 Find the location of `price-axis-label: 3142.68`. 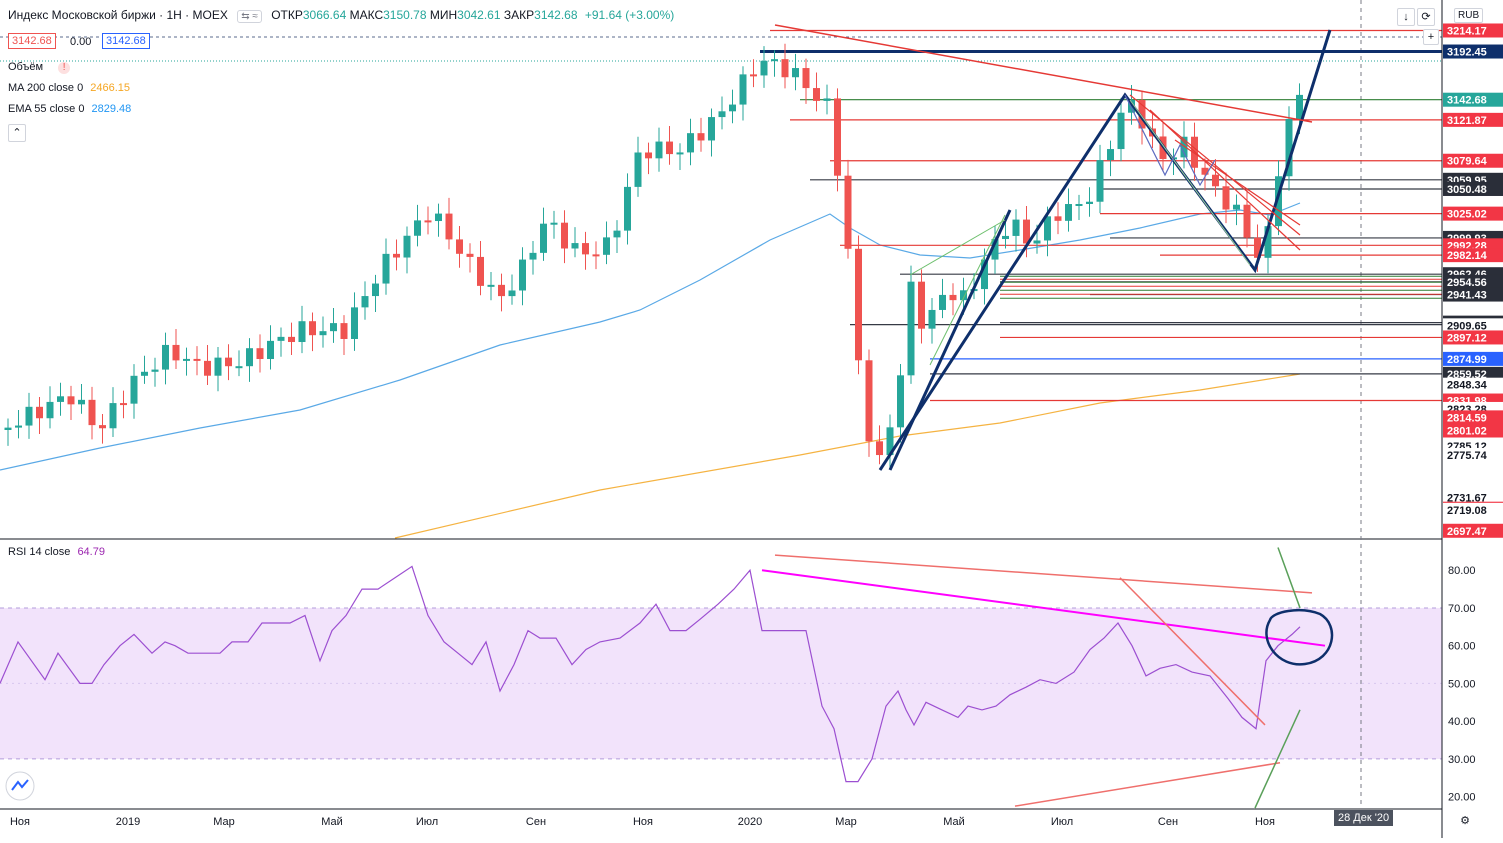

price-axis-label: 3142.68 is located at coordinates (1467, 101).